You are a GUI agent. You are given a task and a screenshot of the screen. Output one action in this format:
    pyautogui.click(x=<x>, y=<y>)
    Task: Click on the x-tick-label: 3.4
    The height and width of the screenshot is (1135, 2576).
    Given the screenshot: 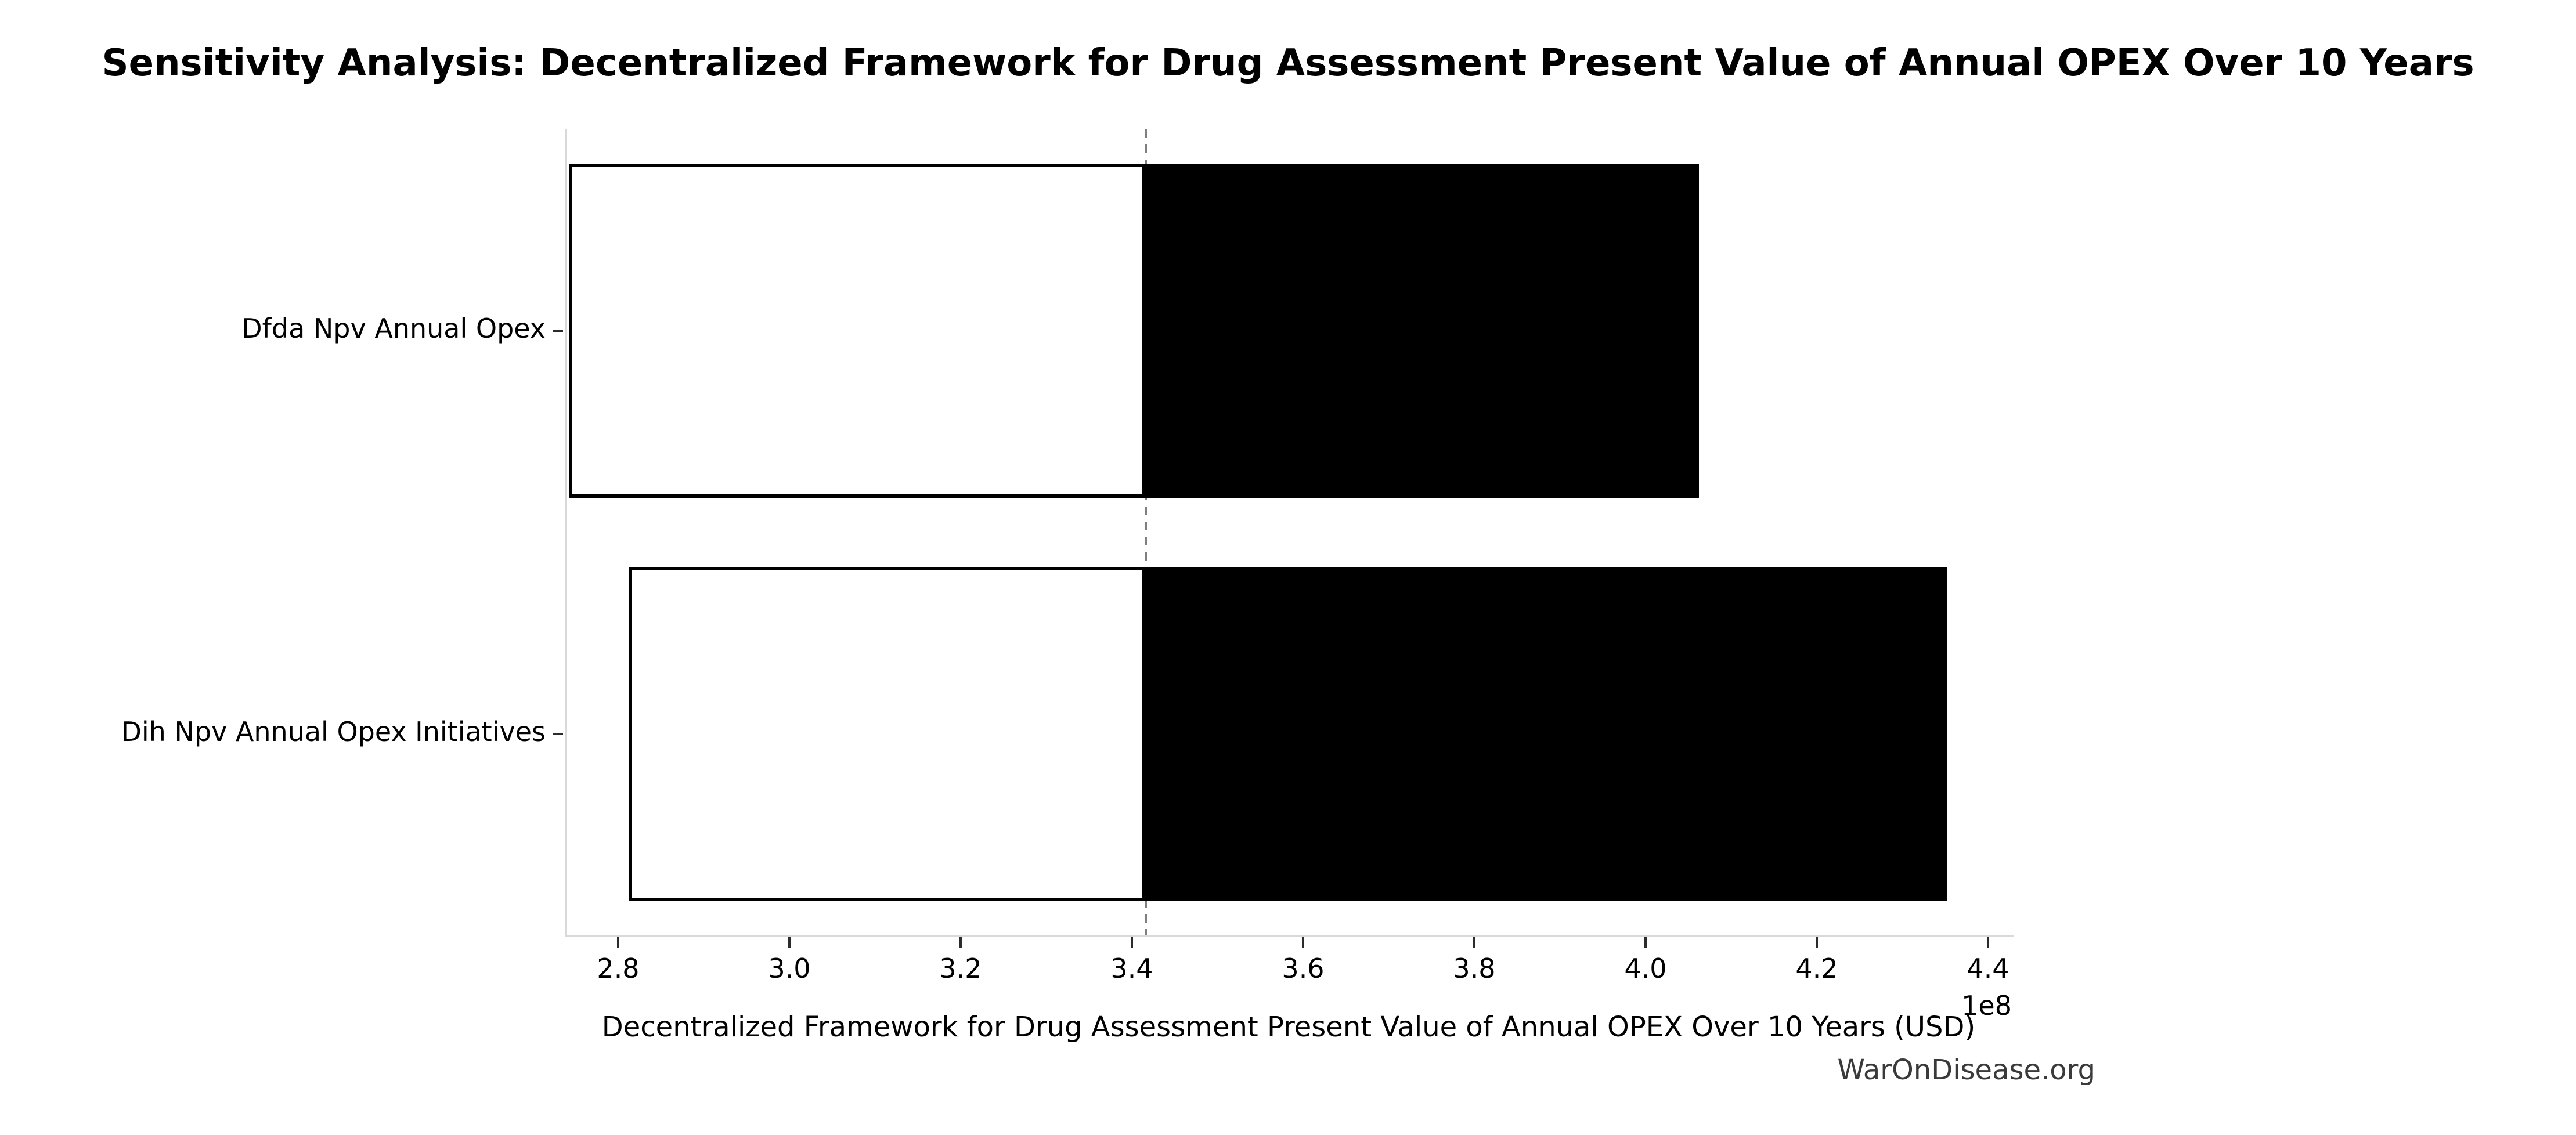 What is the action you would take?
    pyautogui.click(x=1131, y=969)
    